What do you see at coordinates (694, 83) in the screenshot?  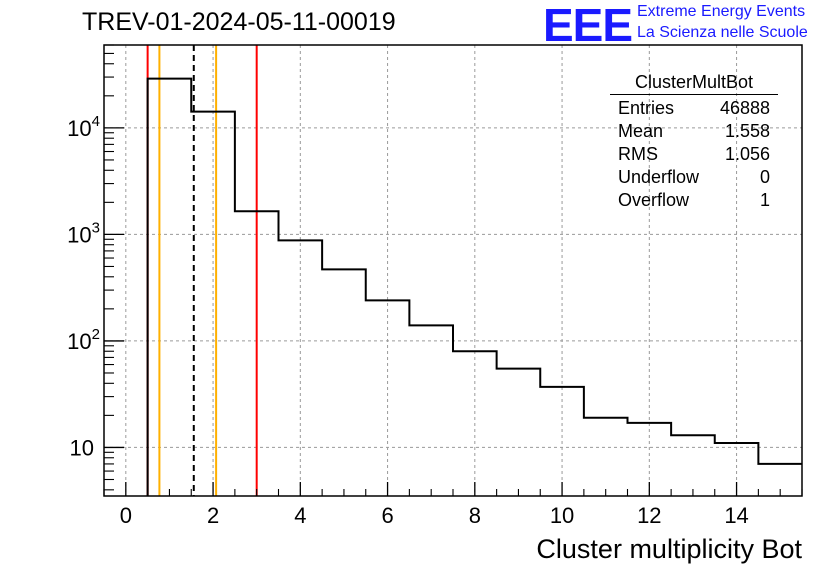 I see `stats-name: ClusterMultBot` at bounding box center [694, 83].